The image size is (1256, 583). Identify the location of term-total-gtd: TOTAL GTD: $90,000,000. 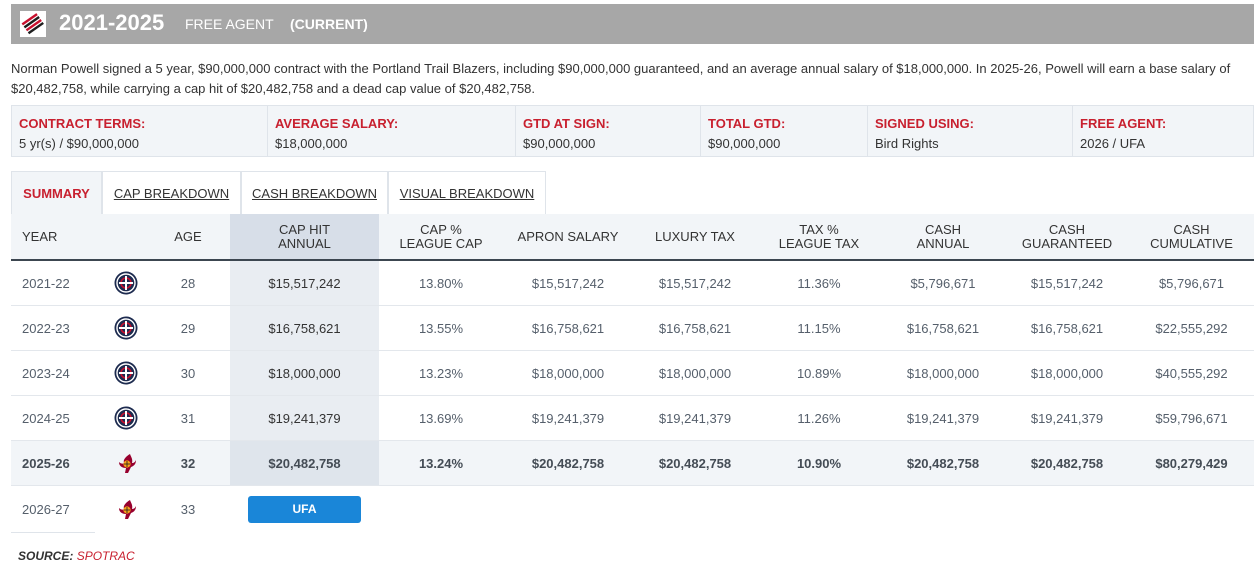
(784, 131).